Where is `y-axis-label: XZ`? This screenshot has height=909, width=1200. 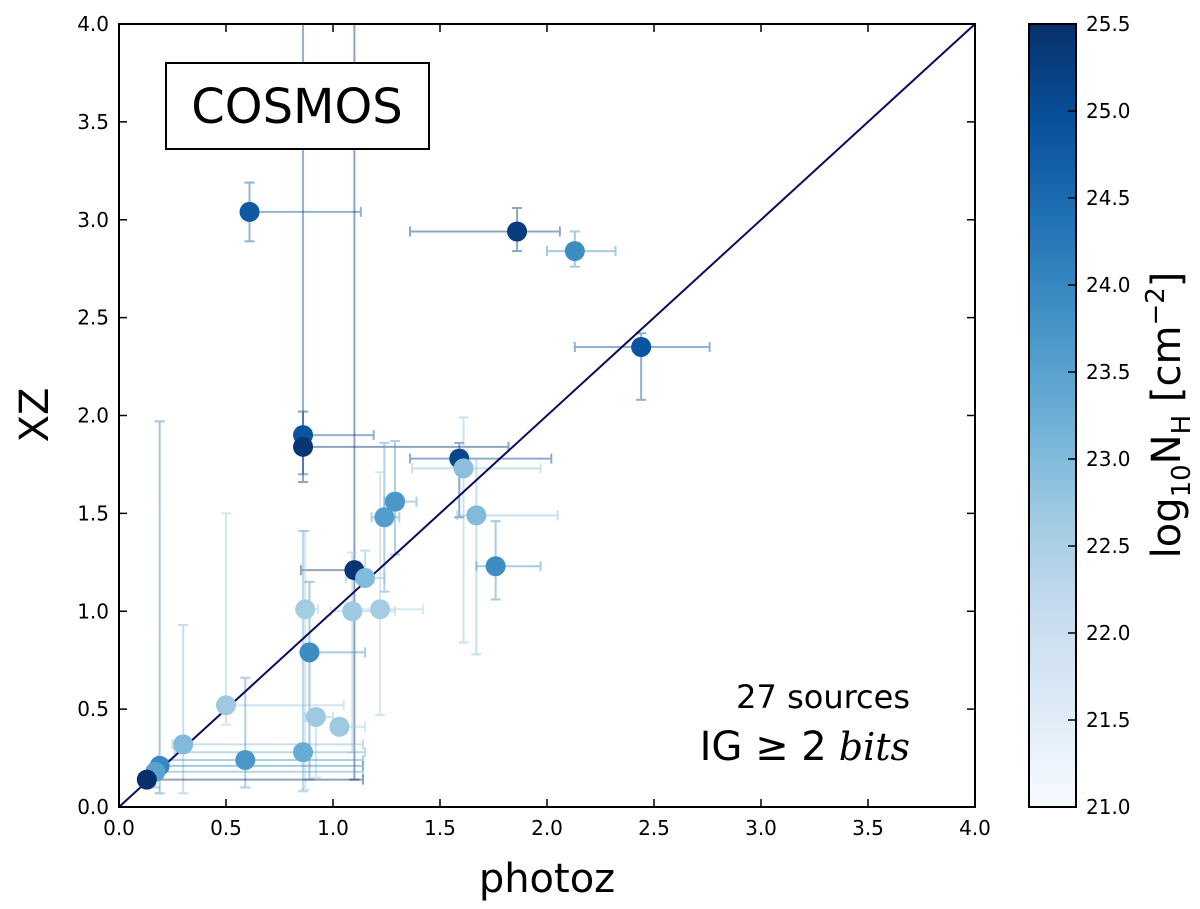
y-axis-label: XZ is located at coordinates (35, 415).